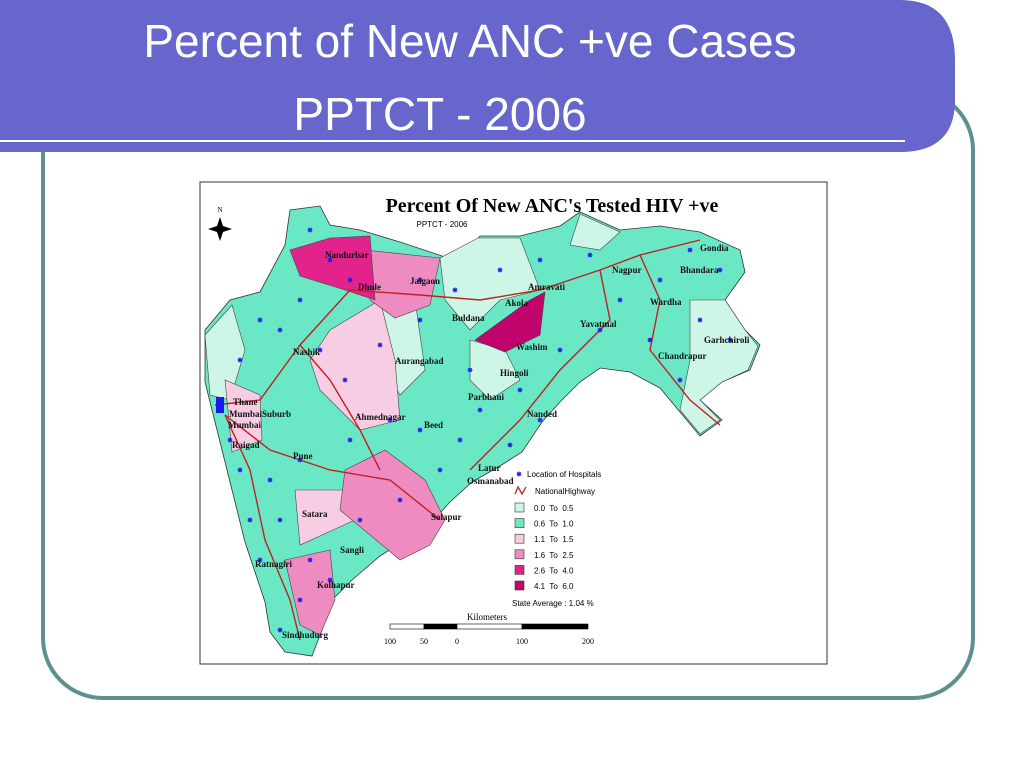  I want to click on district-label: Nandurbar, so click(347, 255).